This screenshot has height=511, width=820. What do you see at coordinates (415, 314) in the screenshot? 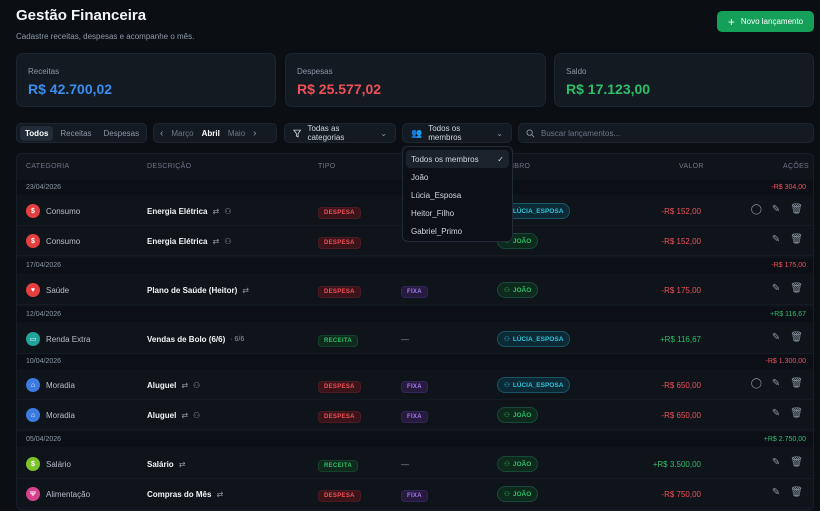
I see `date-group-header: 12/04/2026 +R$ 116,67` at bounding box center [415, 314].